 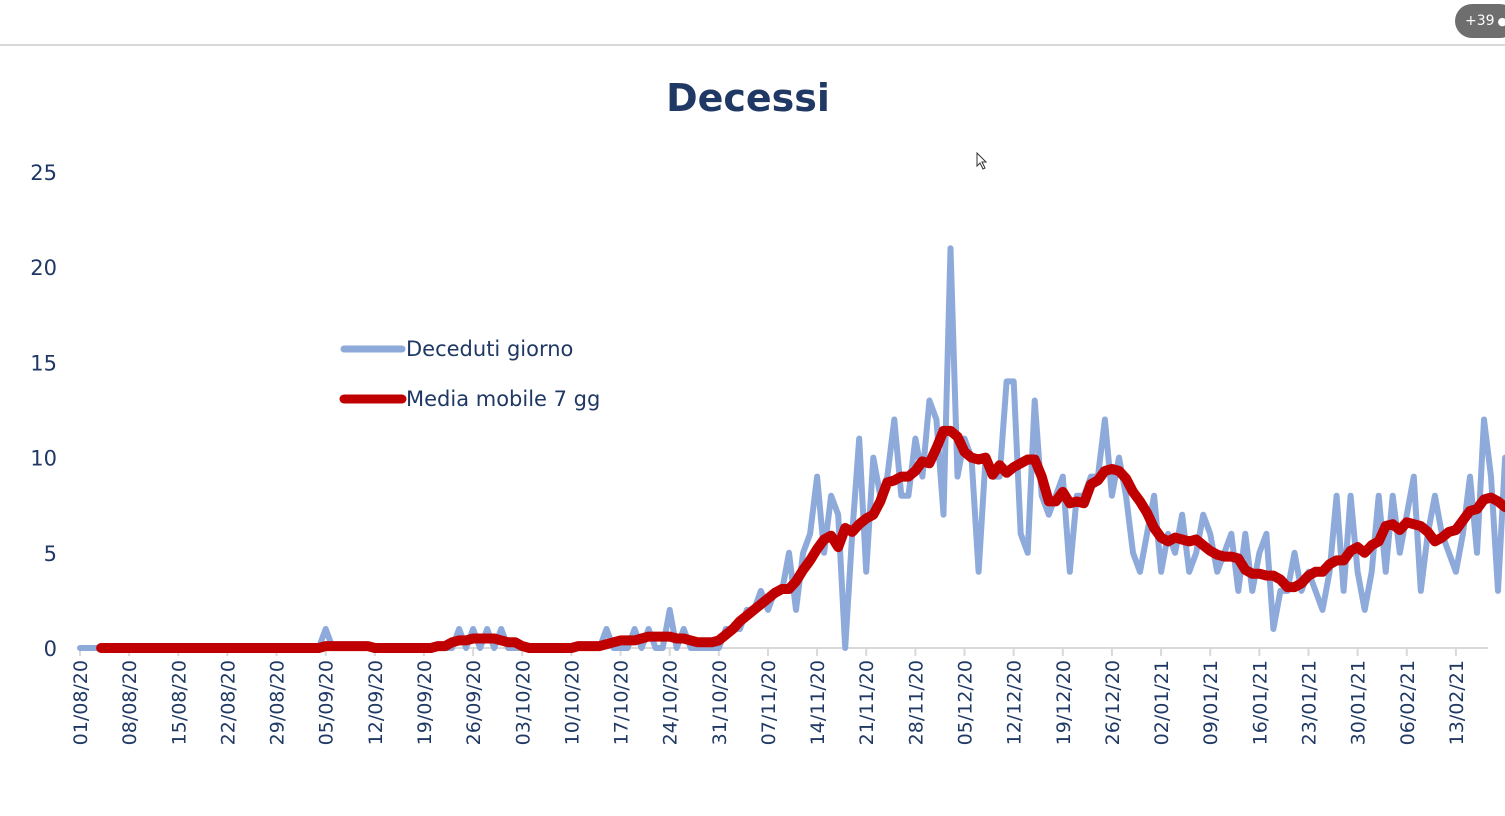 I want to click on x-tick-label: 17/10/20, so click(x=622, y=702).